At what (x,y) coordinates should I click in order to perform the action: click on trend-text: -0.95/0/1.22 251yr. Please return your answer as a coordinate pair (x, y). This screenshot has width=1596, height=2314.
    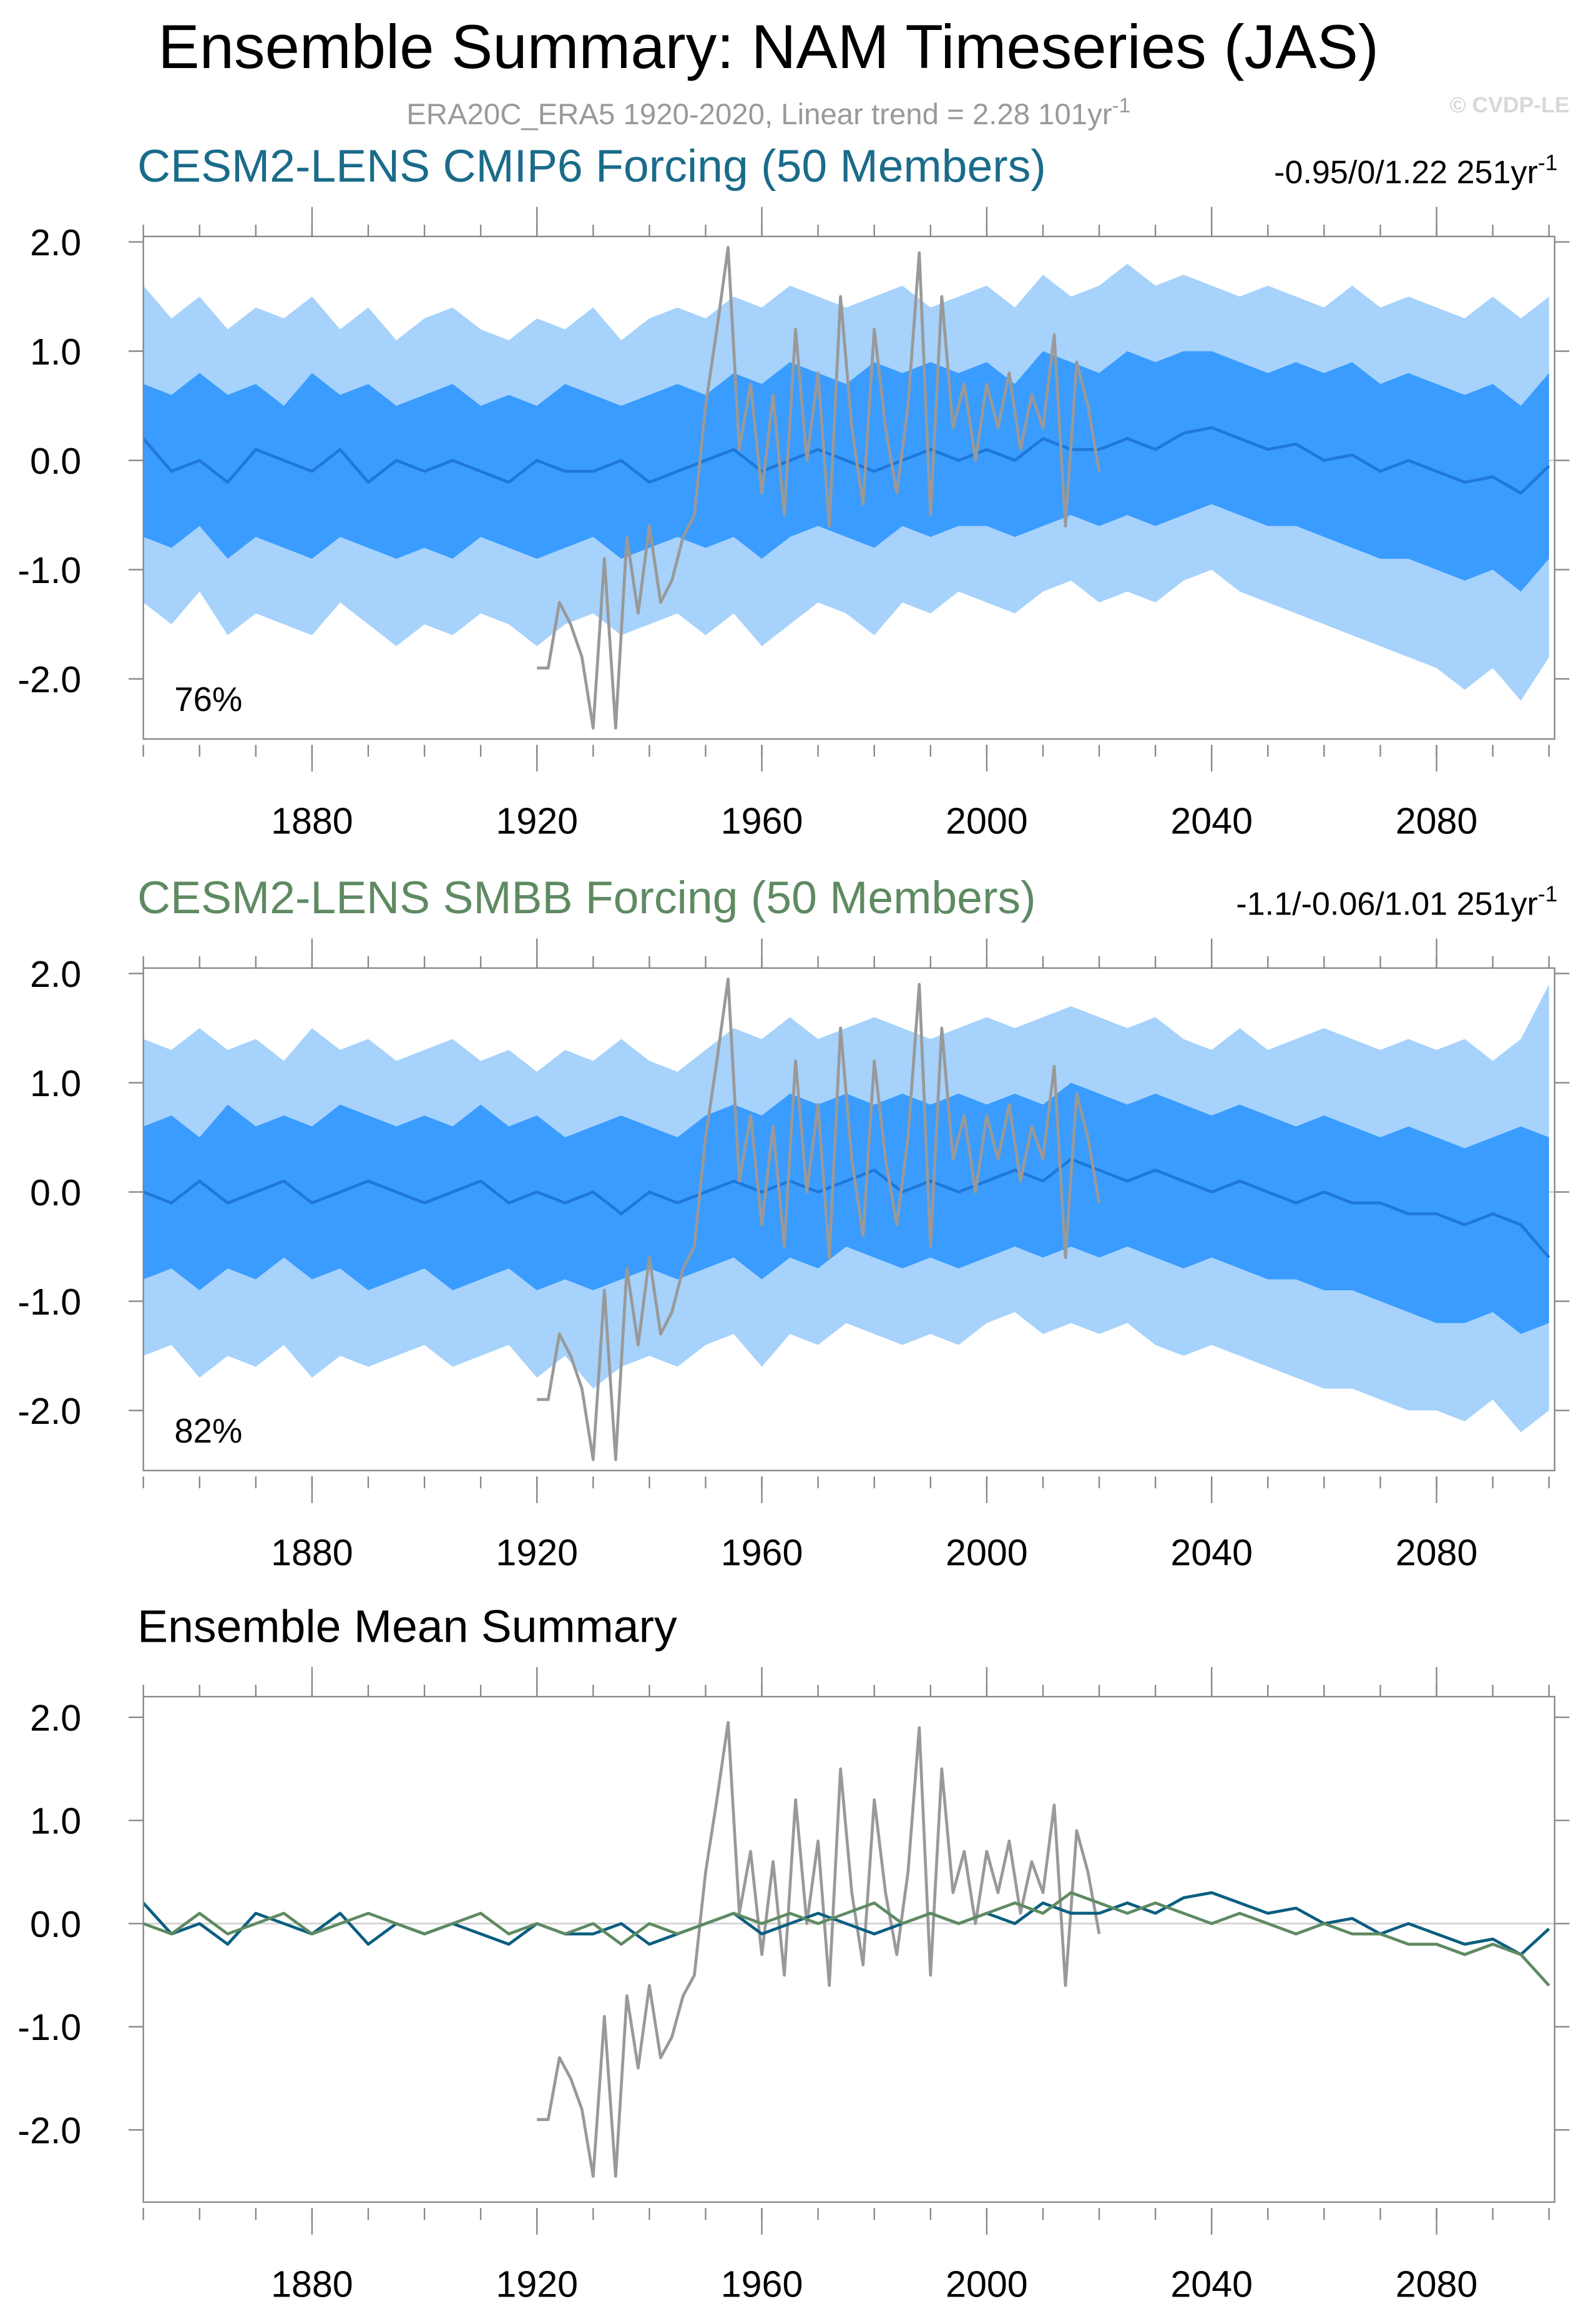
    Looking at the image, I should click on (1406, 173).